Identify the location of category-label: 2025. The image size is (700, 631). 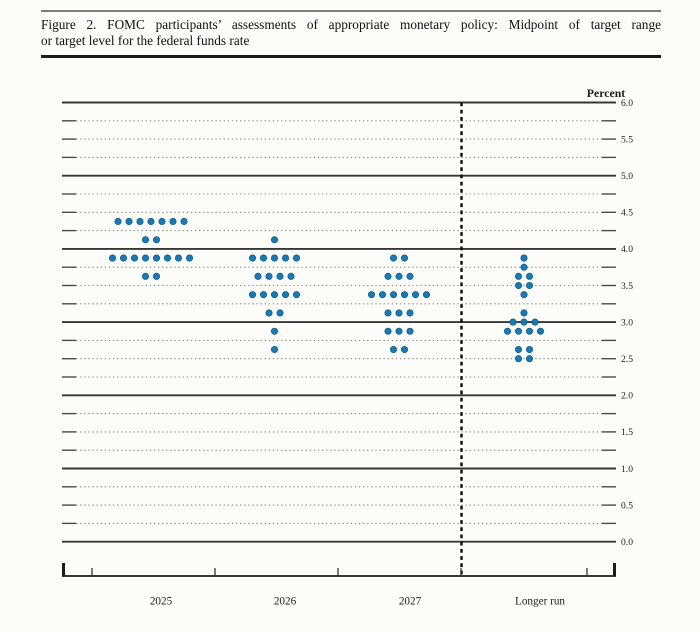
(161, 602).